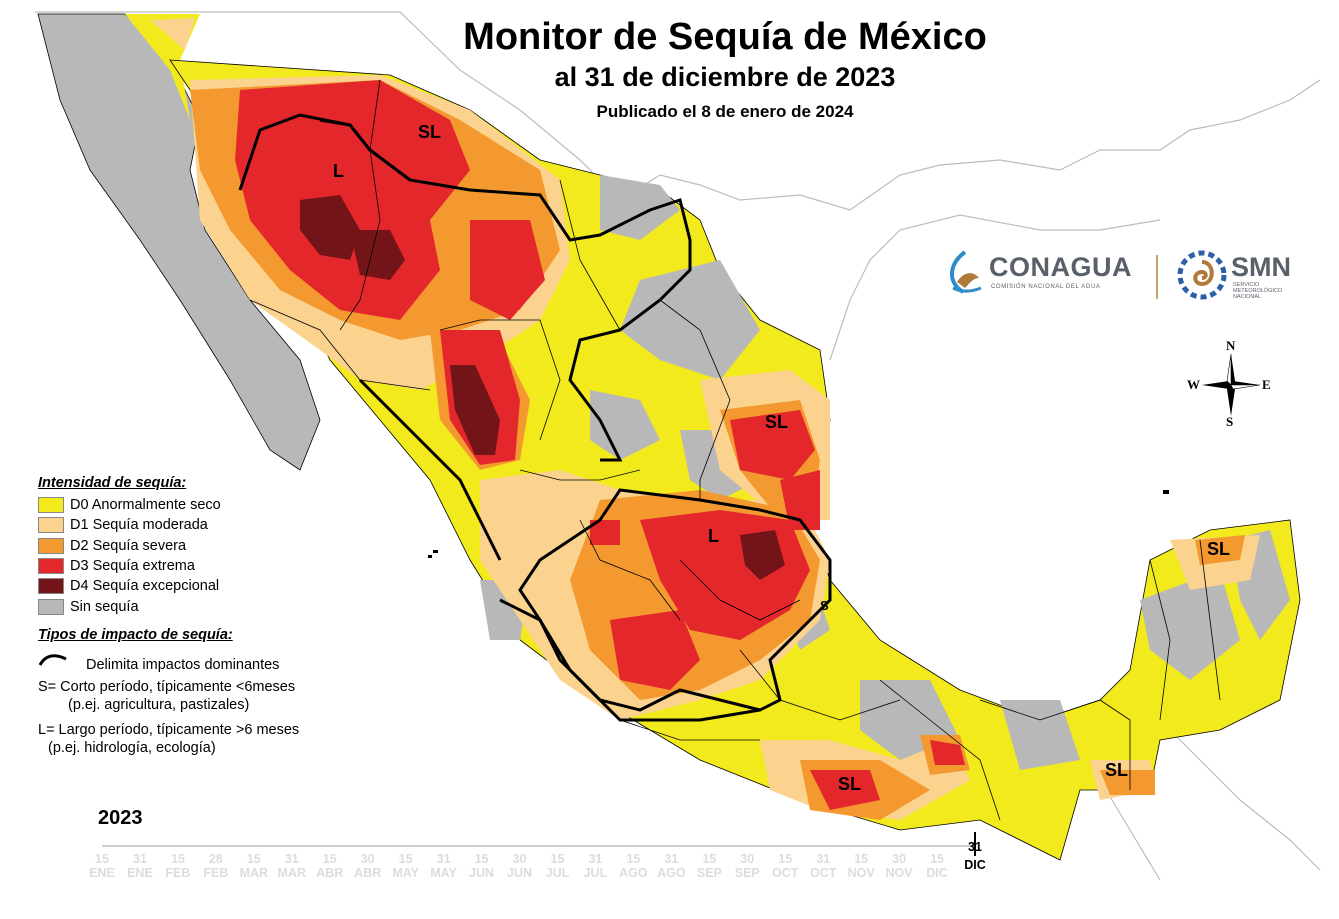 Image resolution: width=1339 pixels, height=919 pixels. Describe the element at coordinates (824, 605) in the screenshot. I see `label-s-center: S` at that location.